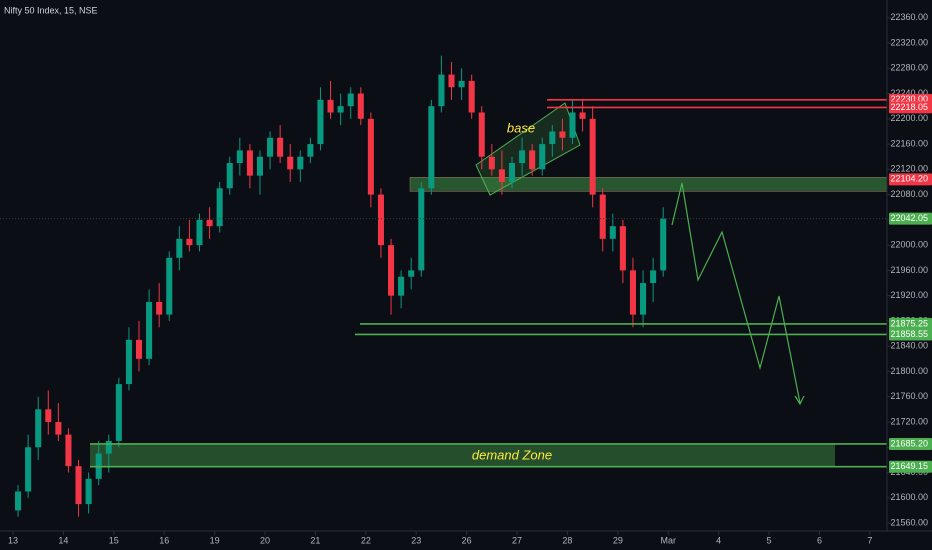 The image size is (932, 550). Describe the element at coordinates (63, 540) in the screenshot. I see `x-tick-label: 14` at that location.